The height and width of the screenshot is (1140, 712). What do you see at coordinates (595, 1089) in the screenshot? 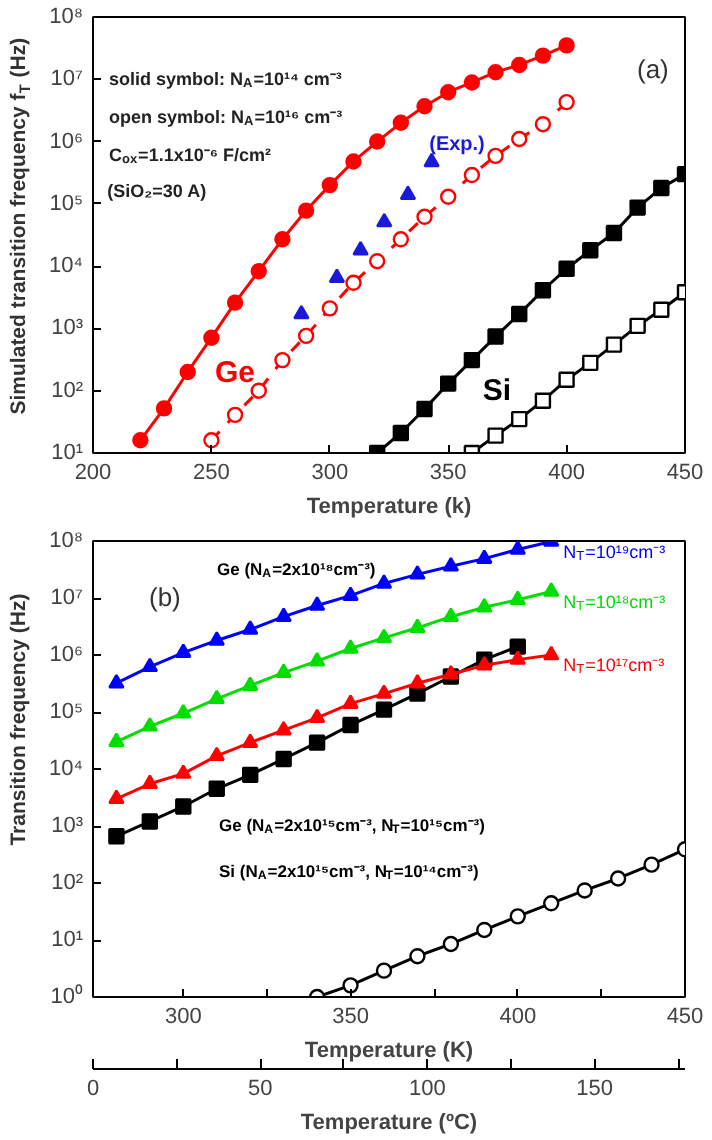
I see `x2-tick-label: 150` at bounding box center [595, 1089].